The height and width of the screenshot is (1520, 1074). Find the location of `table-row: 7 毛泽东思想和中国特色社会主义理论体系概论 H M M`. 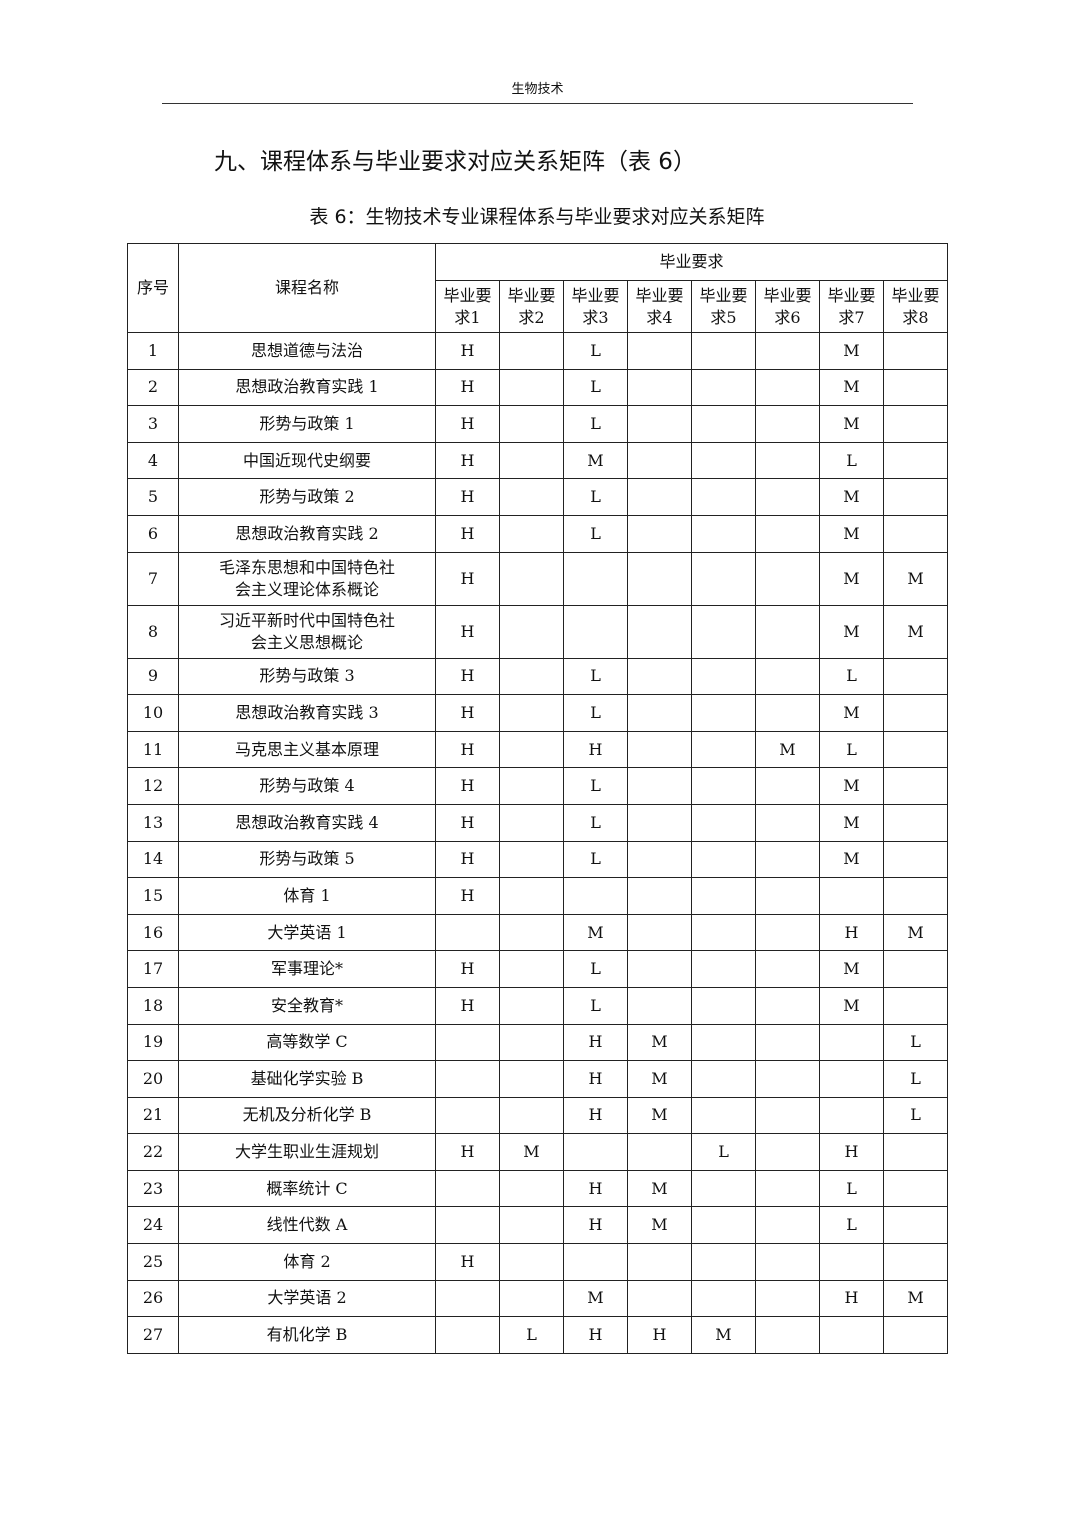

table-row: 7 毛泽东思想和中国特色社会主义理论体系概论 H M M is located at coordinates (538, 578).